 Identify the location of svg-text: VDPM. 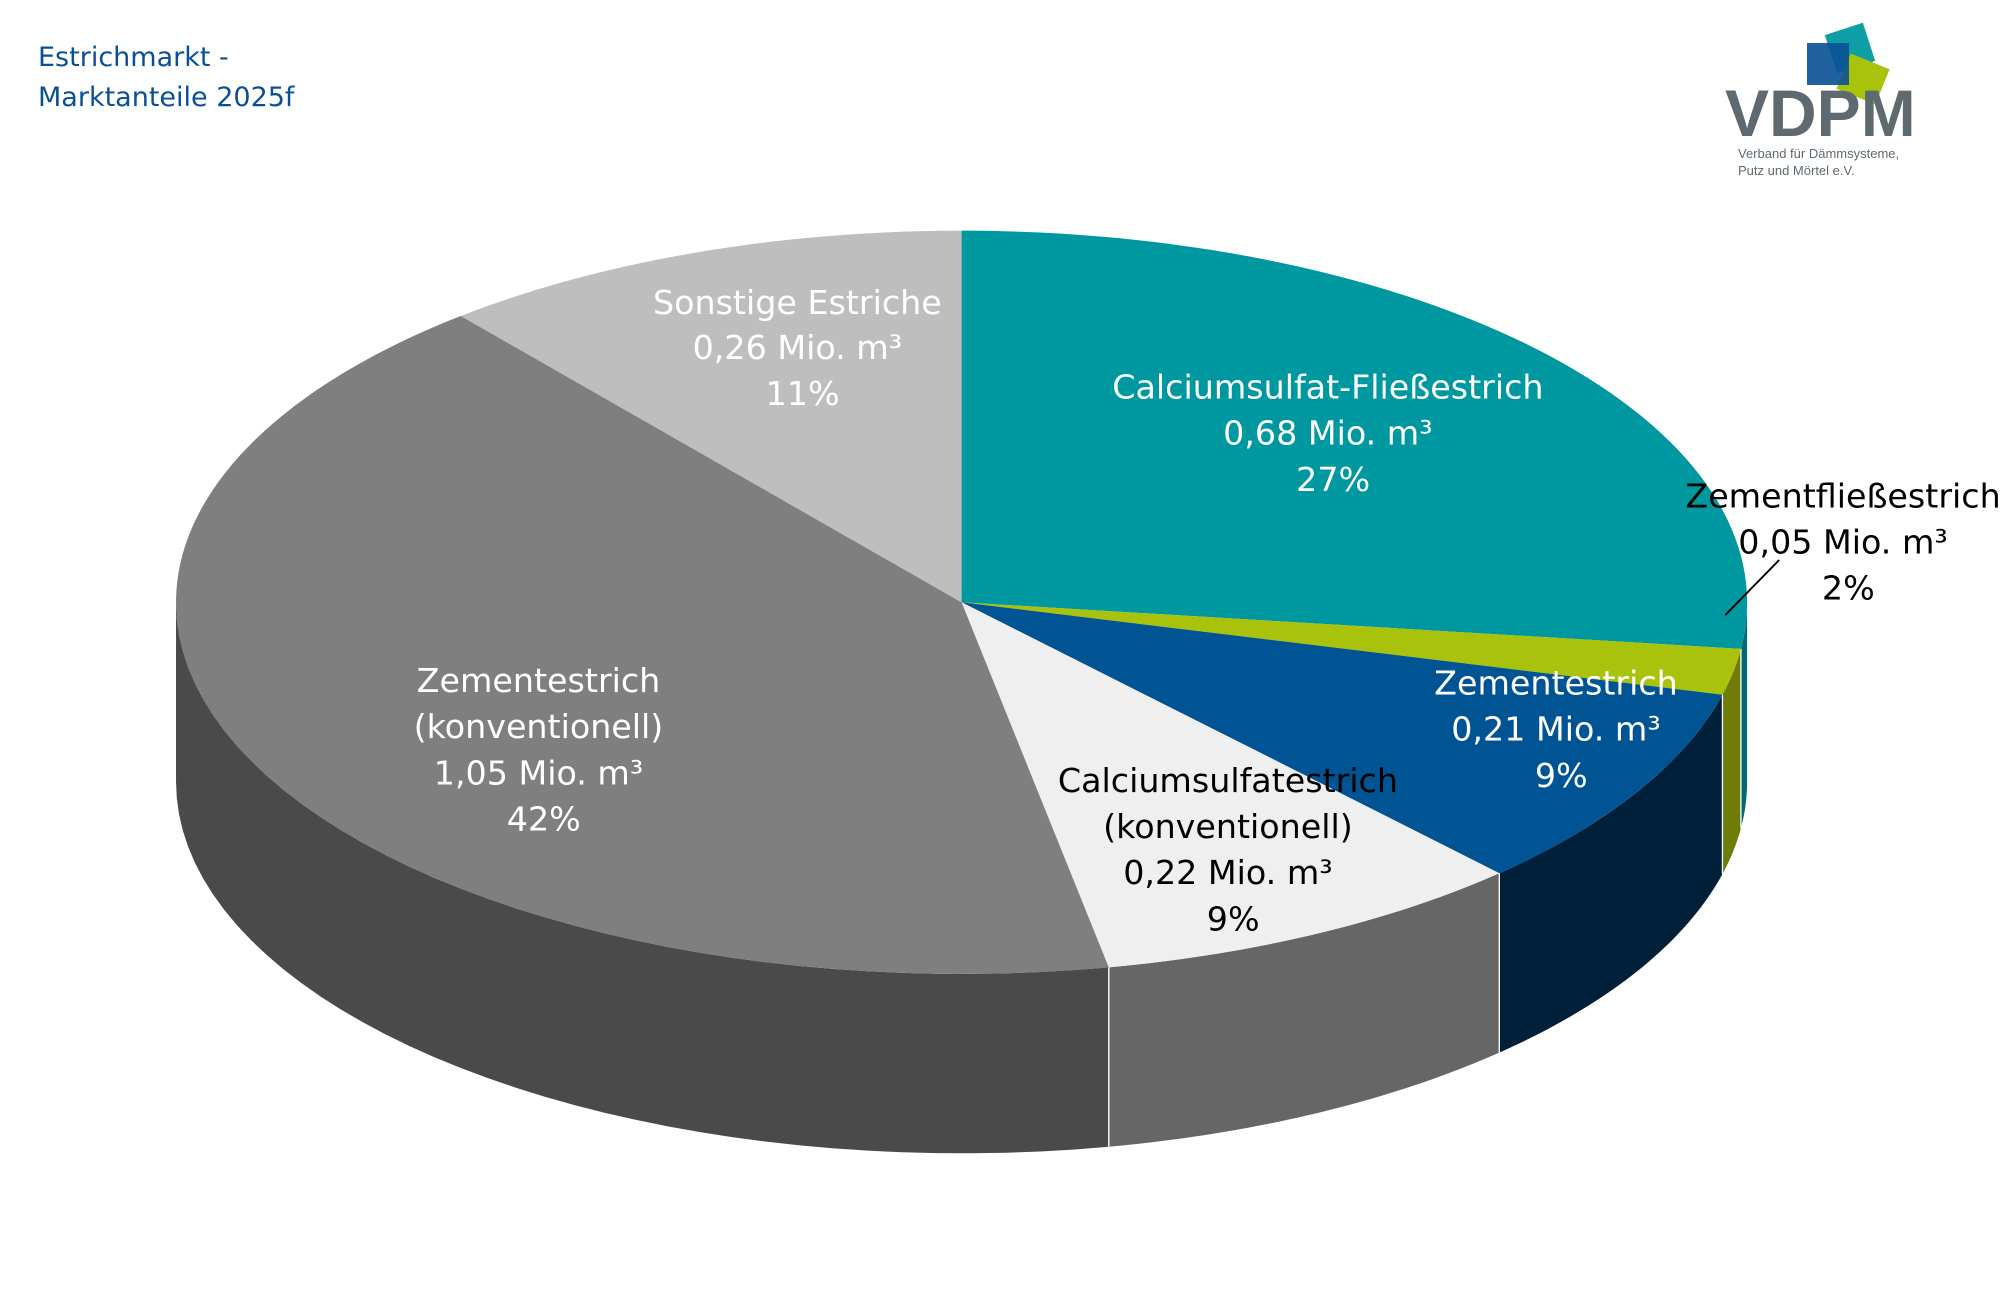
(1820, 113).